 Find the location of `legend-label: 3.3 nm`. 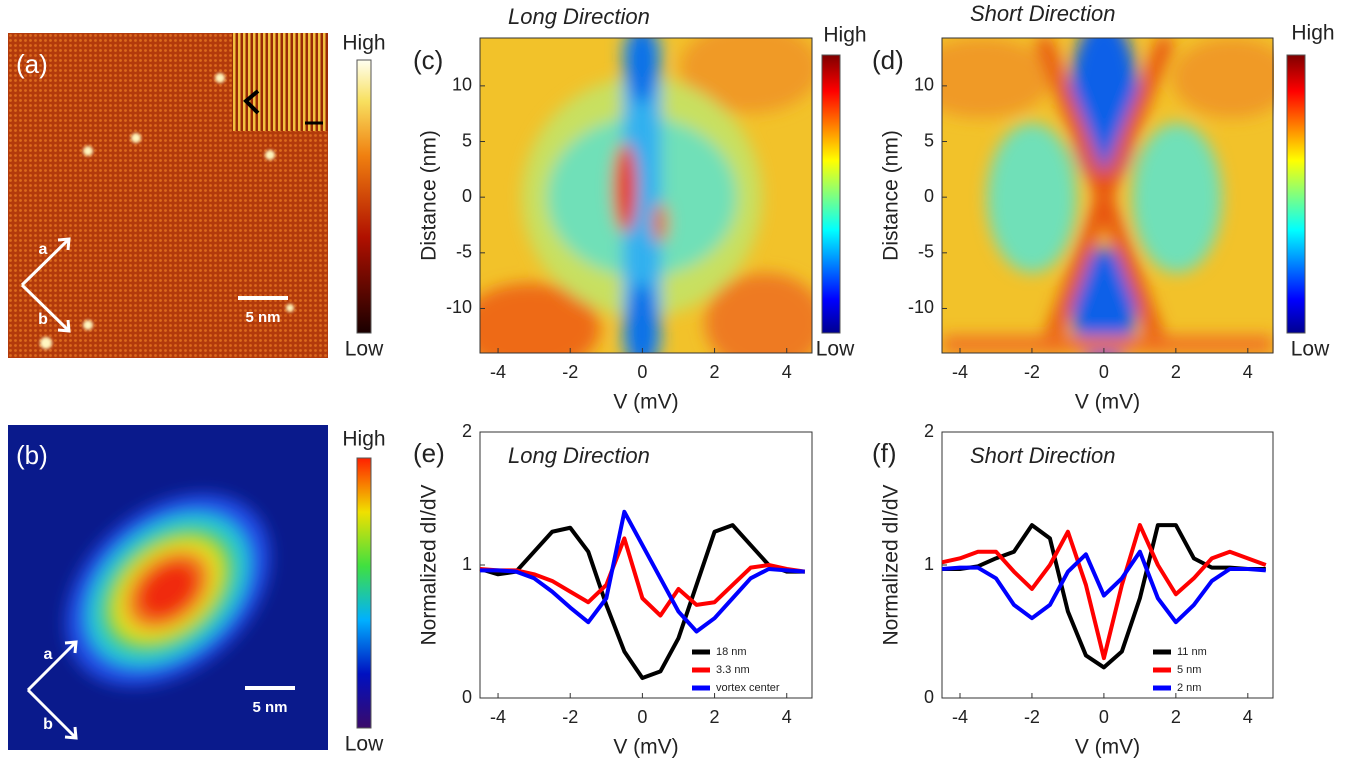

legend-label: 3.3 nm is located at coordinates (733, 670).